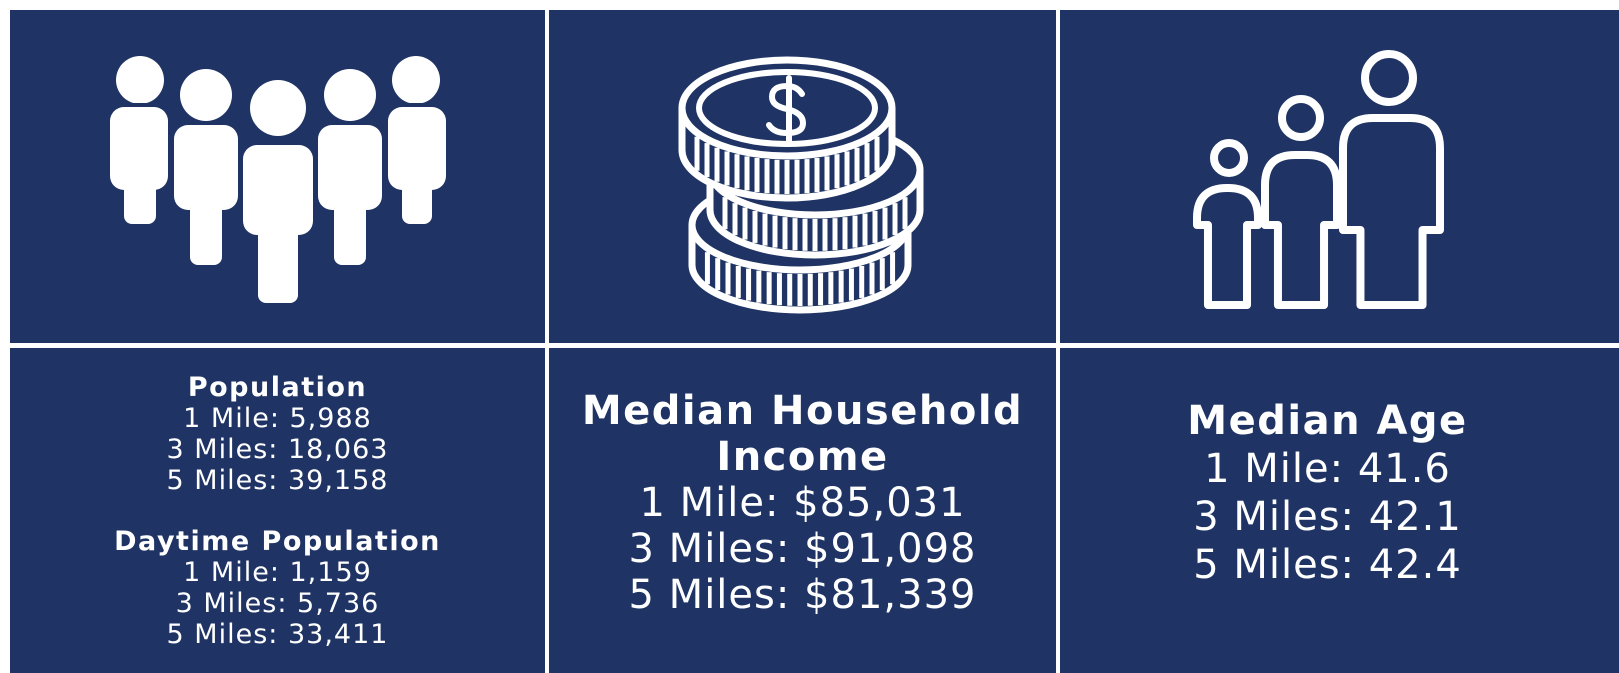 The height and width of the screenshot is (673, 1619). Describe the element at coordinates (802, 595) in the screenshot. I see `stat-line: 5 Miles: $81,339` at that location.